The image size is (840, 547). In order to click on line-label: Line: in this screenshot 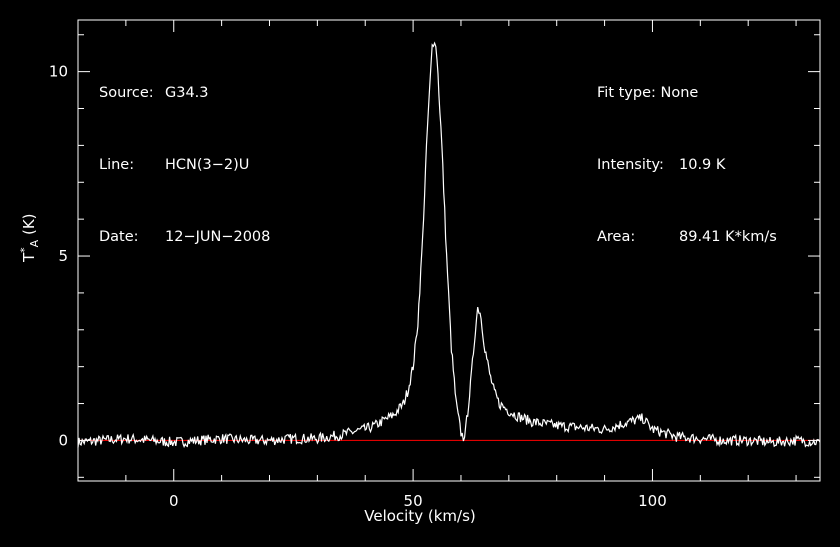, I will do `click(117, 165)`.